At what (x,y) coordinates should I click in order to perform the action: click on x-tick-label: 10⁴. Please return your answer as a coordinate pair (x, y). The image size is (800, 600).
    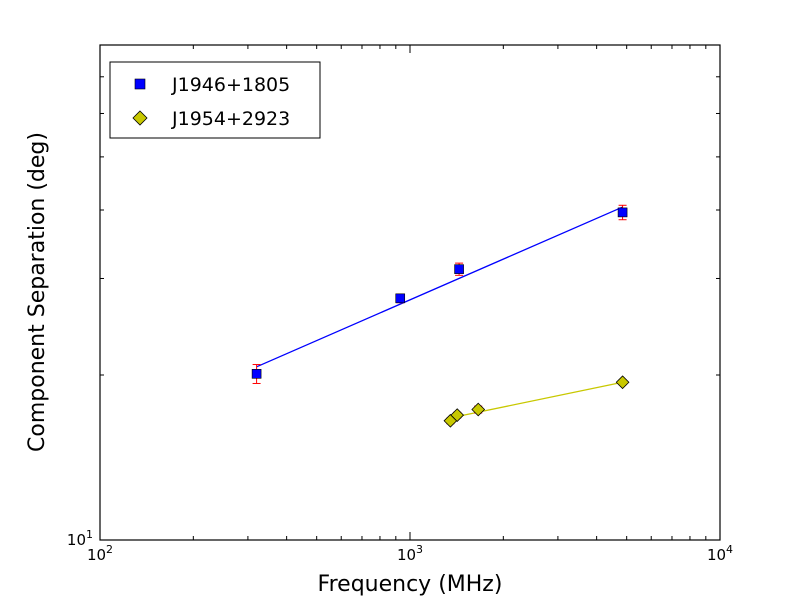
    Looking at the image, I should click on (720, 553).